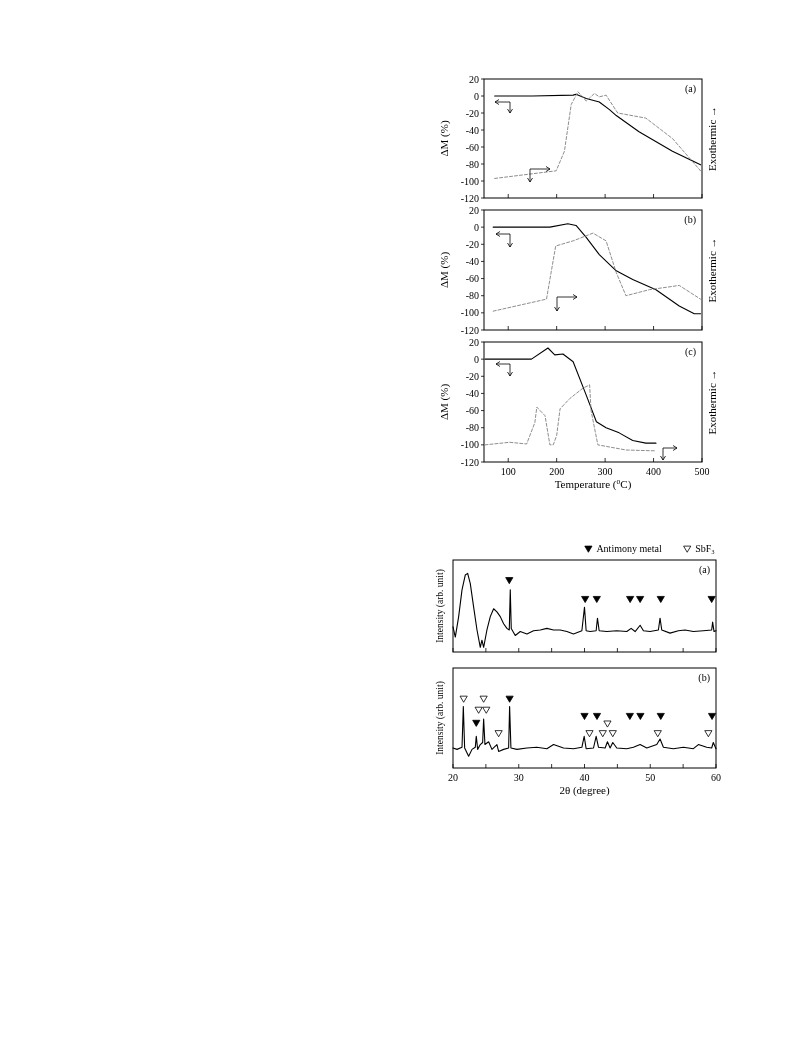  Describe the element at coordinates (584, 777) in the screenshot. I see `x-tick-label: 40` at that location.